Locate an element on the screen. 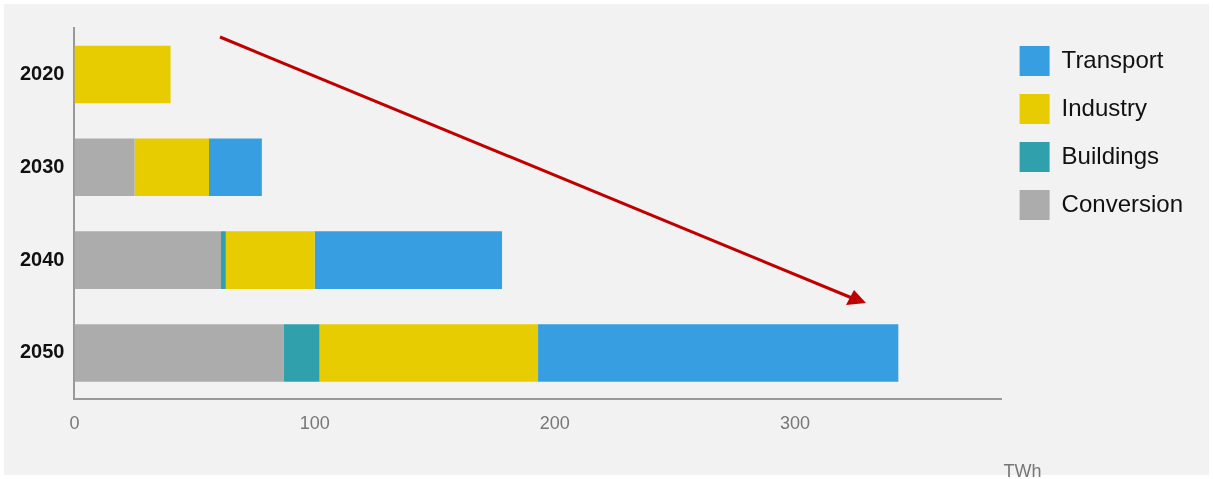 This screenshot has width=1213, height=479. legend-label: Buildings is located at coordinates (1110, 155).